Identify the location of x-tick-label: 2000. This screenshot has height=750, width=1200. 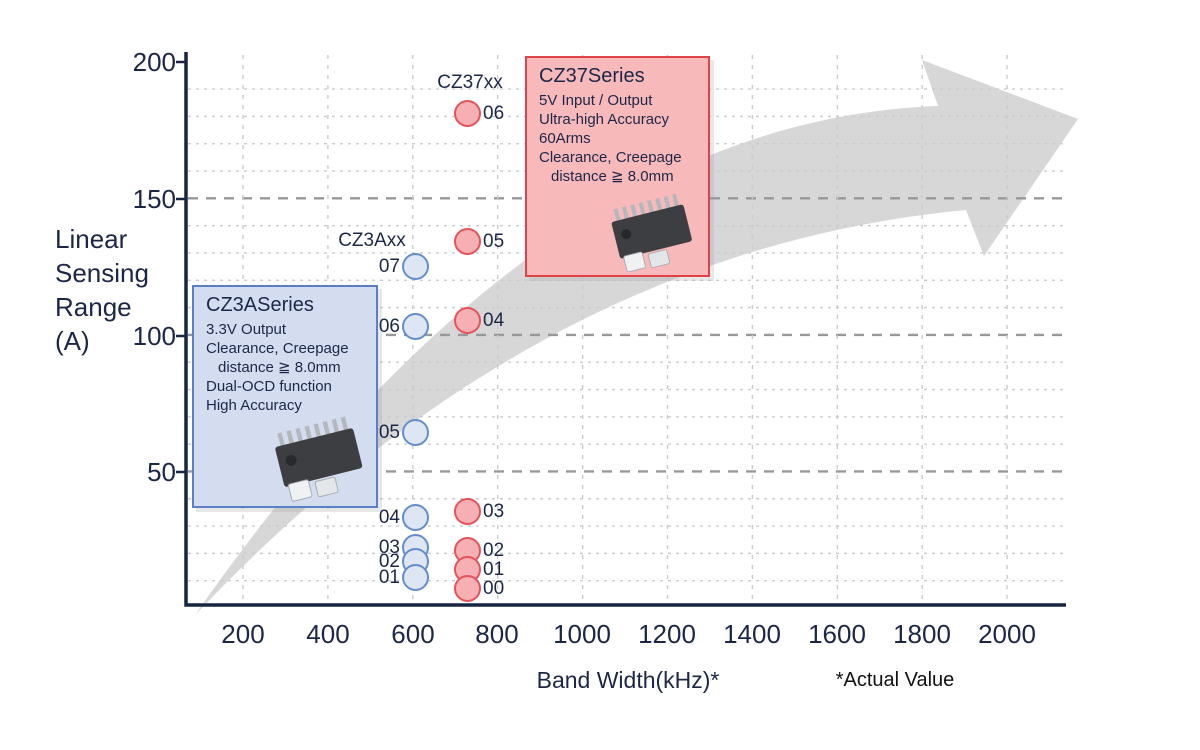
(1007, 634).